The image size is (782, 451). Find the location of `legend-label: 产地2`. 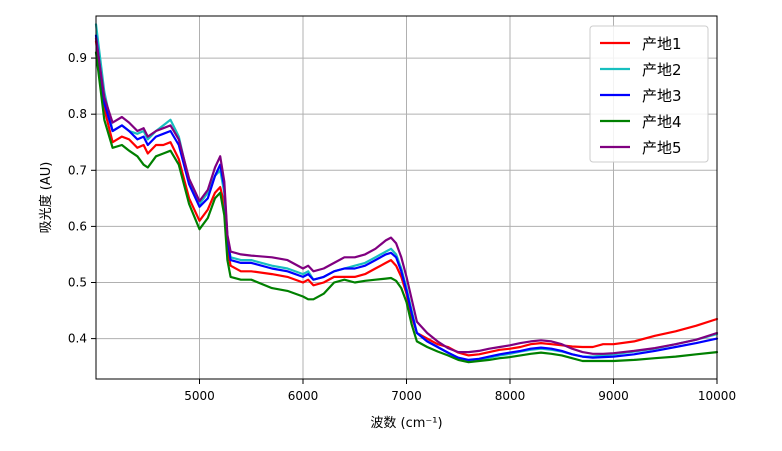

legend-label: 产地2 is located at coordinates (662, 70).